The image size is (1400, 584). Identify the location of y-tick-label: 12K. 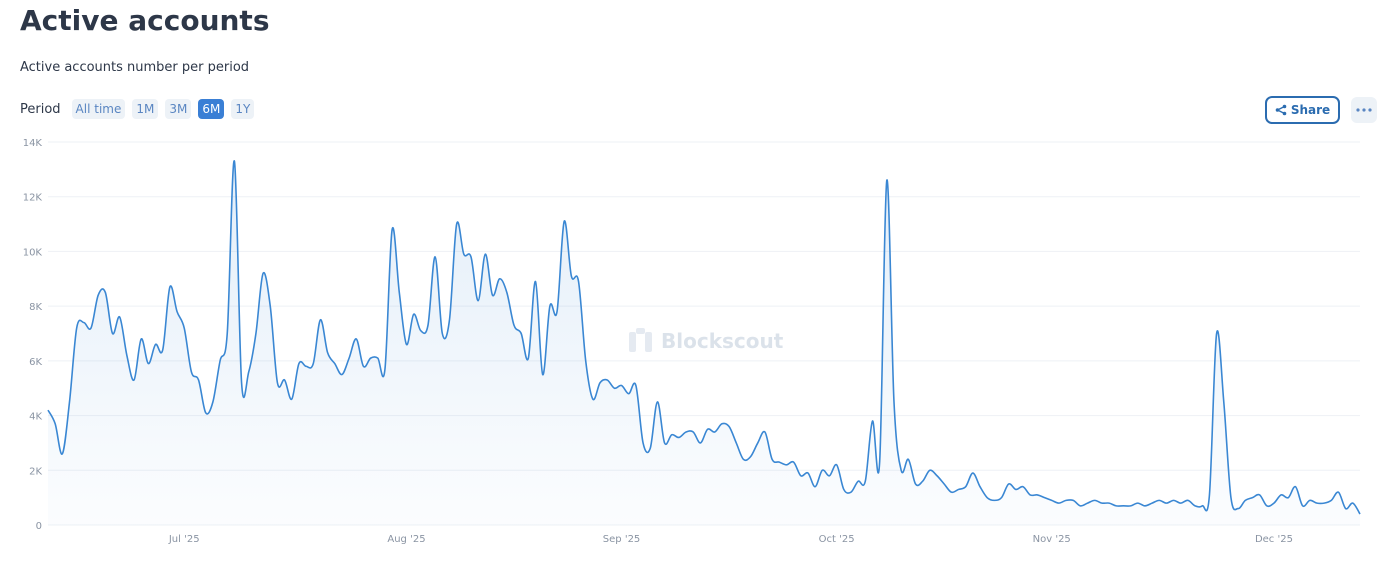
(33, 198).